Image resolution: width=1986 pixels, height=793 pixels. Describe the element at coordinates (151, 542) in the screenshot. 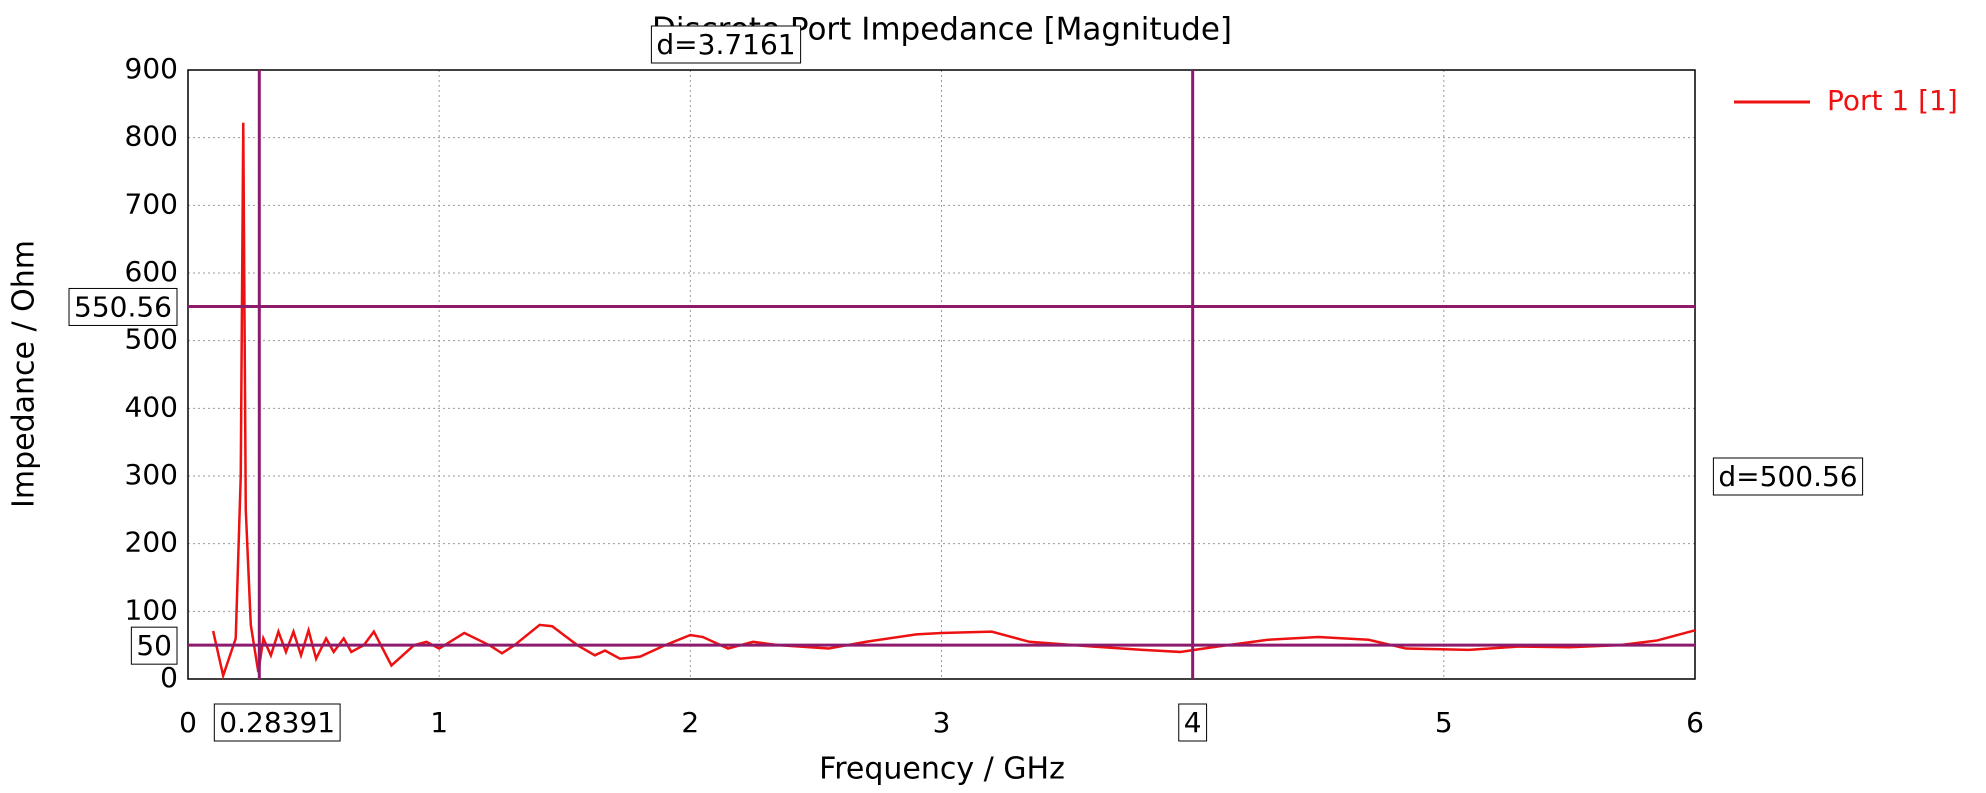

I see `y-tick-label: 200` at that location.